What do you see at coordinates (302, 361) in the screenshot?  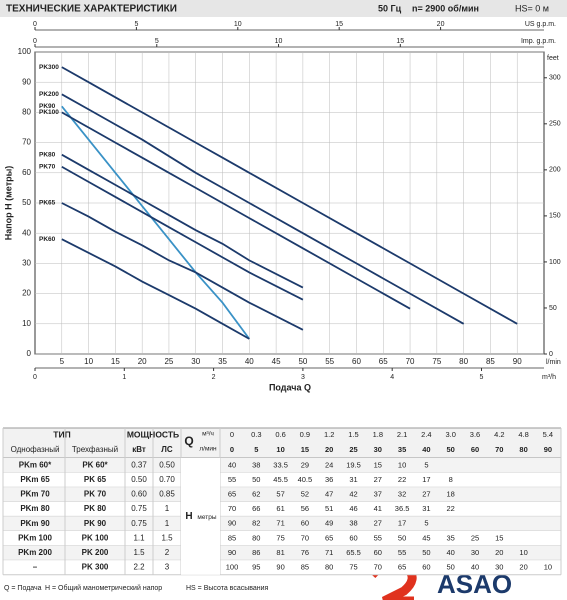 I see `x-tick-label: 50` at bounding box center [302, 361].